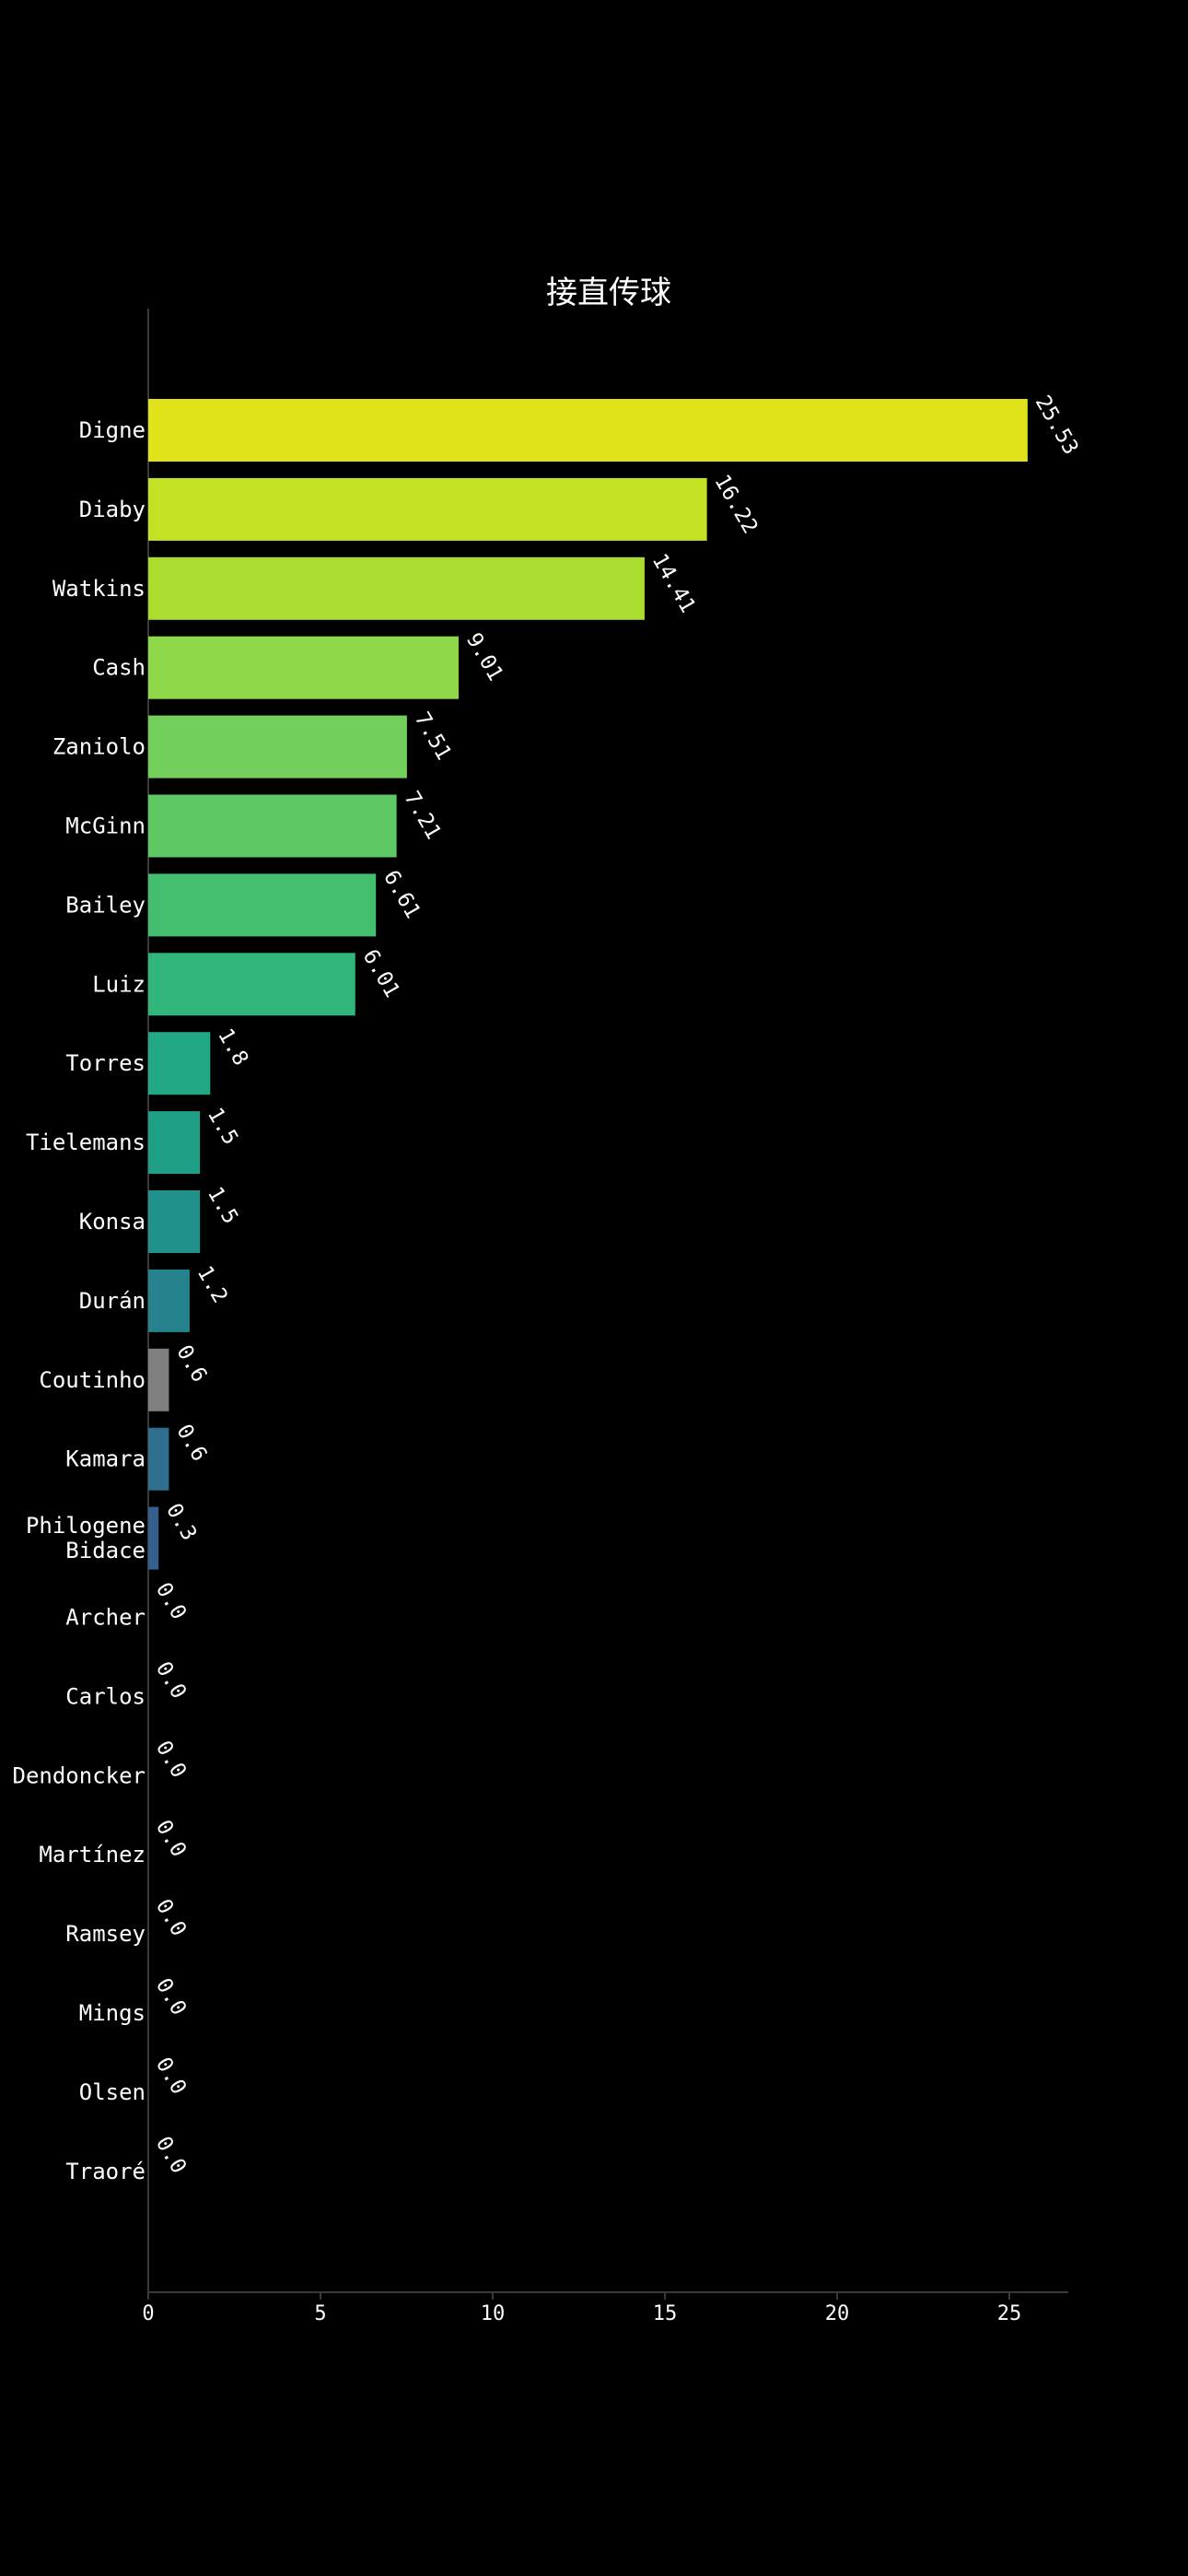  Describe the element at coordinates (427, 509) in the screenshot. I see `bar-diaby` at that location.